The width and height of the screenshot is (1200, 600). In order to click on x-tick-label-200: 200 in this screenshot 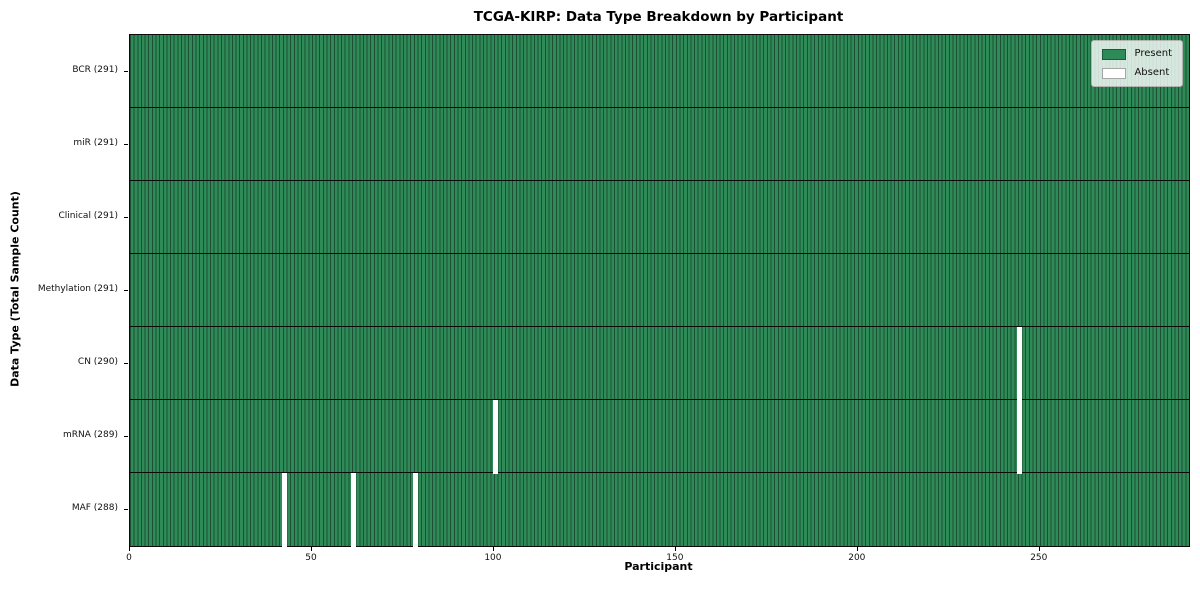, I will do `click(857, 558)`.